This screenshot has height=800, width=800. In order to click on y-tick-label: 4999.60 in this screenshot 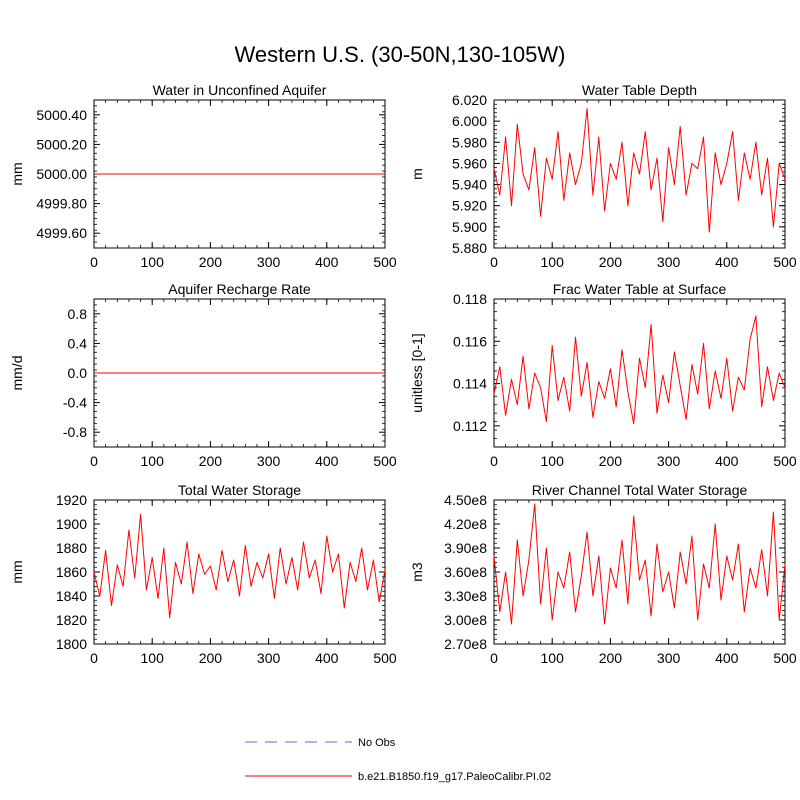, I will do `click(61, 233)`.